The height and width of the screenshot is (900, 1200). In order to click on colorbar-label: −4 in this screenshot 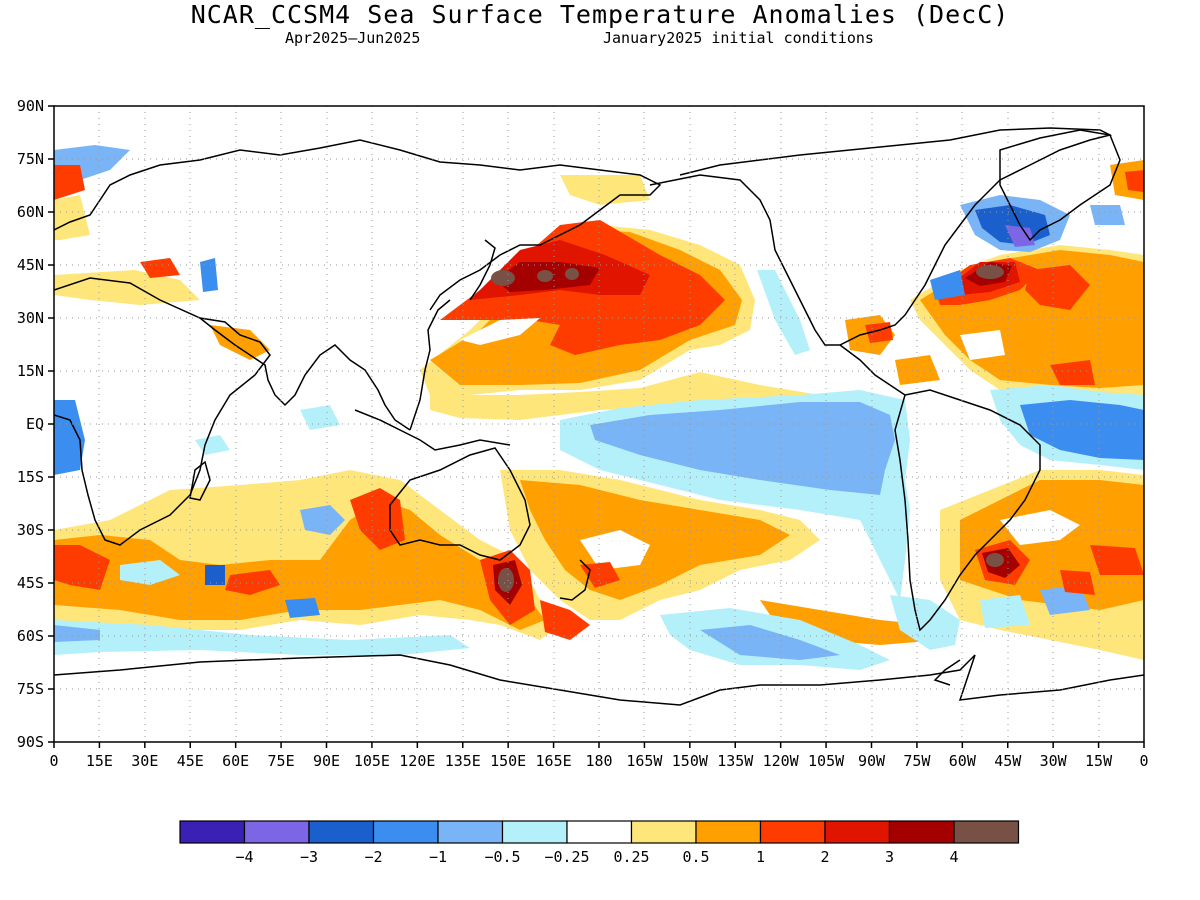, I will do `click(244, 857)`.